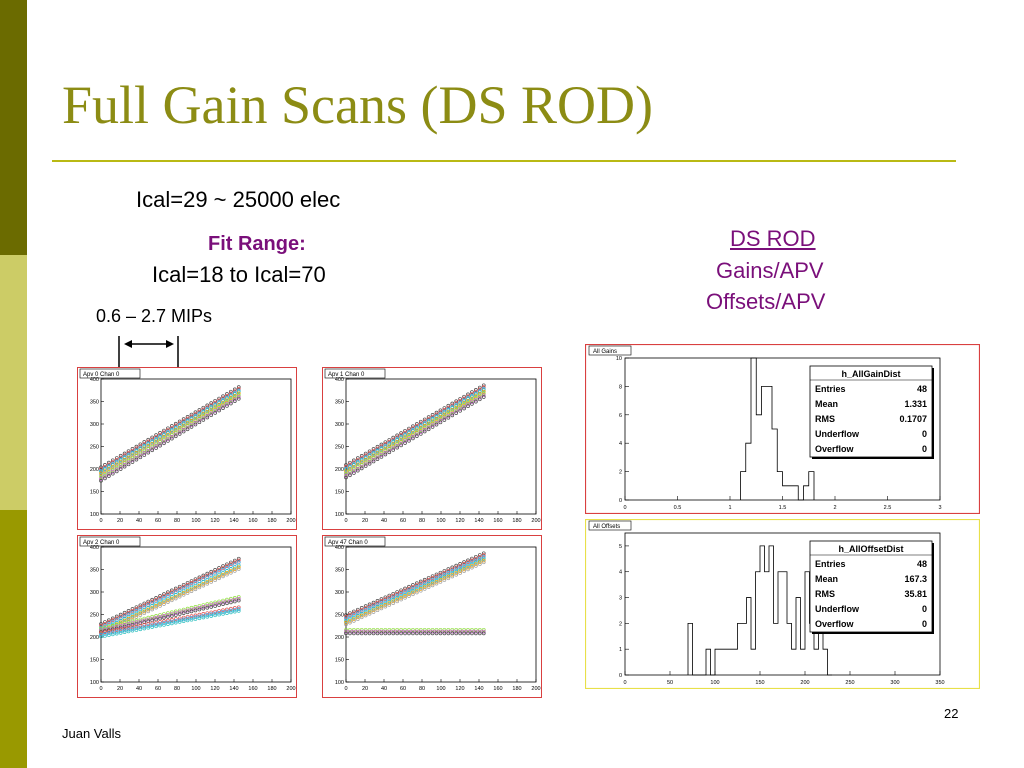 This screenshot has width=1024, height=768. I want to click on x-tick-label: 140, so click(478, 689).